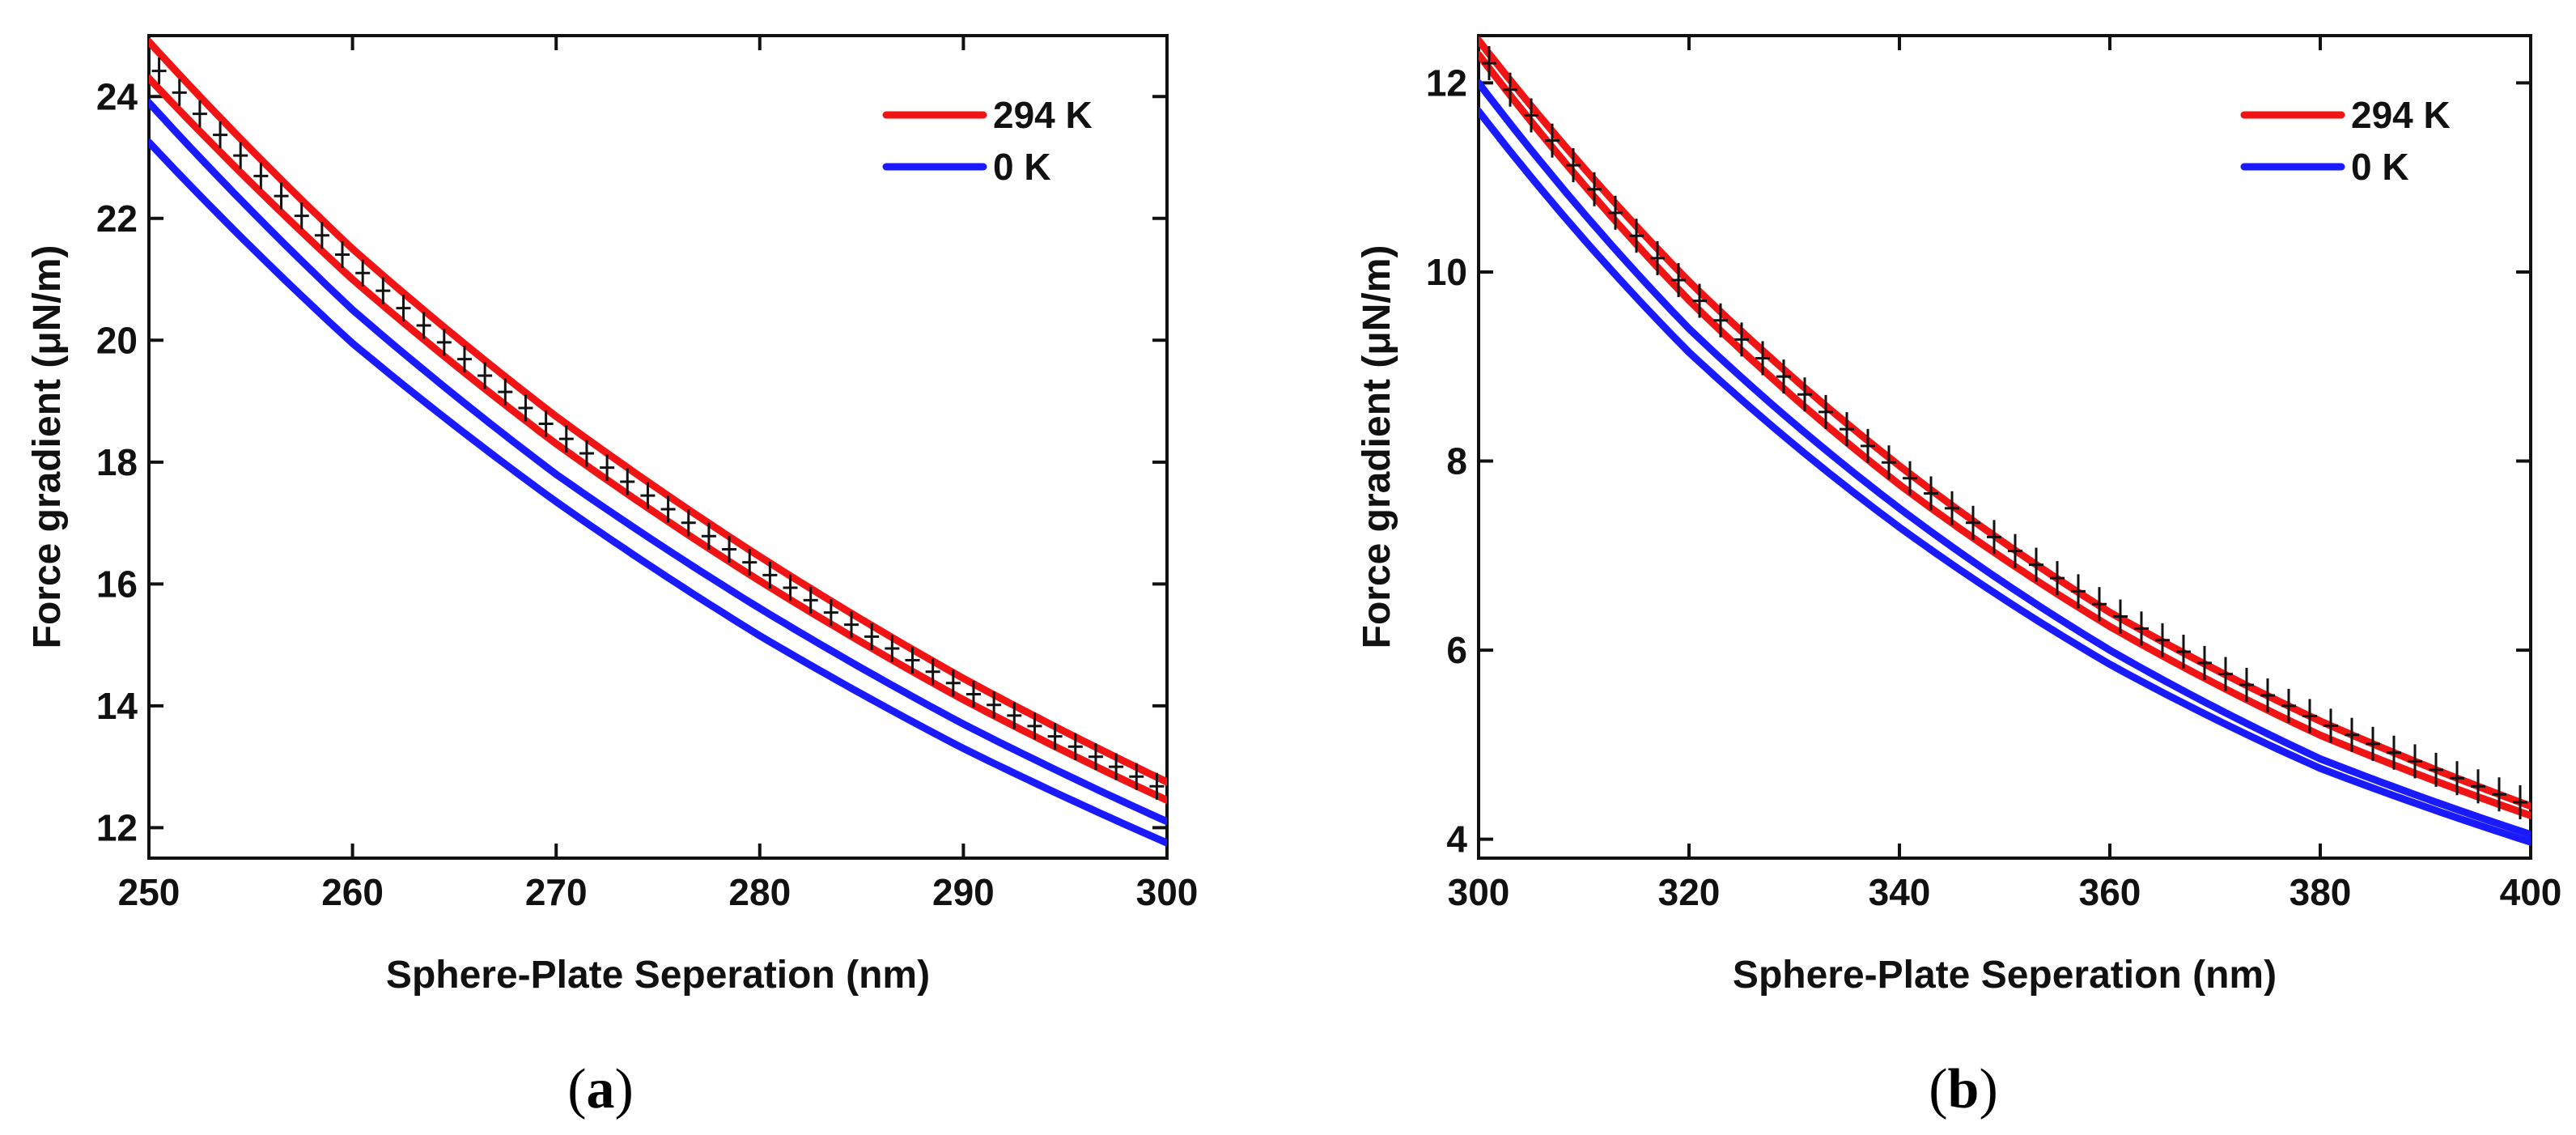  I want to click on panel-b-open-paren: (, so click(1938, 1089).